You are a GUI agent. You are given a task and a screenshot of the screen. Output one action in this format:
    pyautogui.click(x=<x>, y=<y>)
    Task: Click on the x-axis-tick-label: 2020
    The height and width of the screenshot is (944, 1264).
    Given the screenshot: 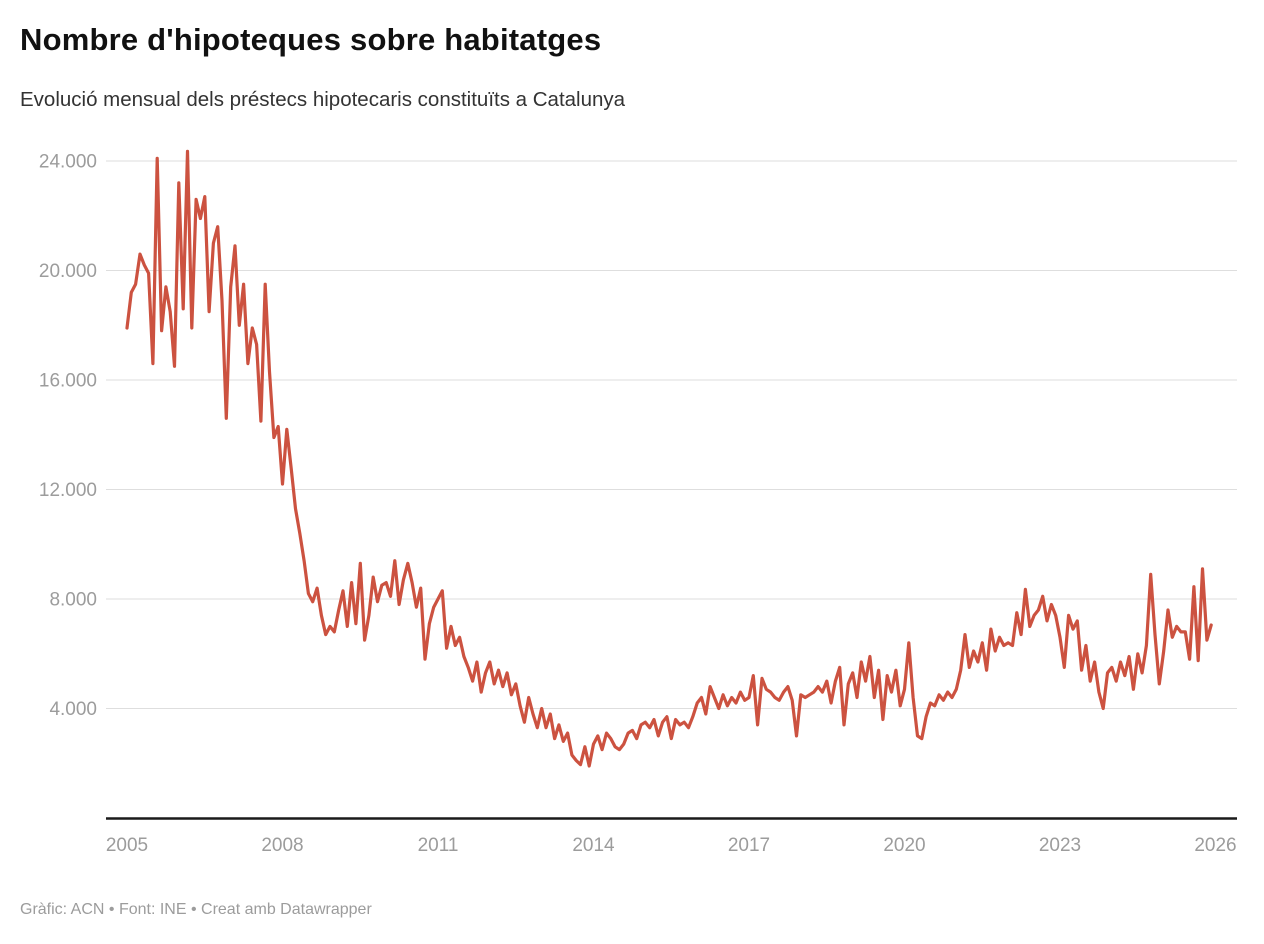 What is the action you would take?
    pyautogui.click(x=904, y=845)
    